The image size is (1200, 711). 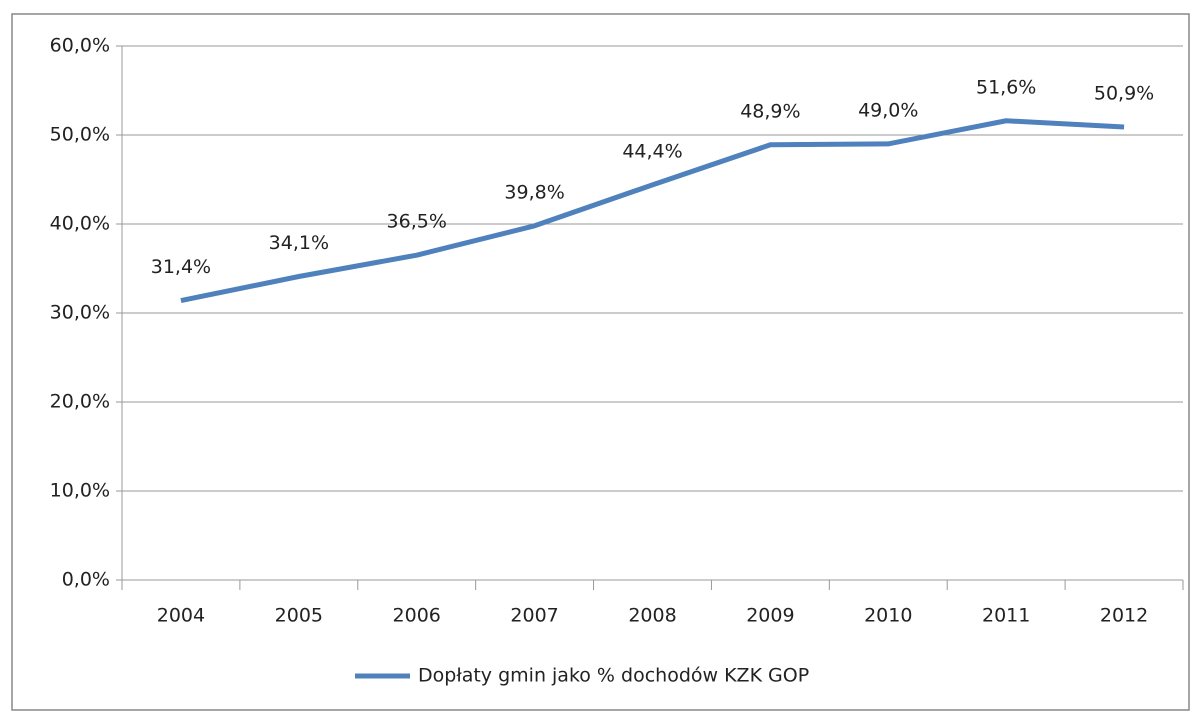 What do you see at coordinates (1006, 87) in the screenshot?
I see `data-label: 51,6%` at bounding box center [1006, 87].